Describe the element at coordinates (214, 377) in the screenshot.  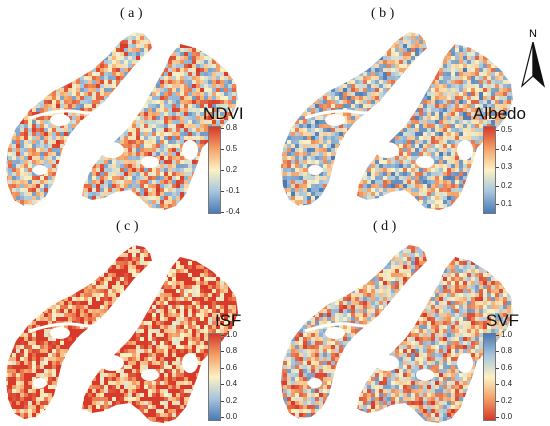
I see `legend-colorbar-isf` at that location.